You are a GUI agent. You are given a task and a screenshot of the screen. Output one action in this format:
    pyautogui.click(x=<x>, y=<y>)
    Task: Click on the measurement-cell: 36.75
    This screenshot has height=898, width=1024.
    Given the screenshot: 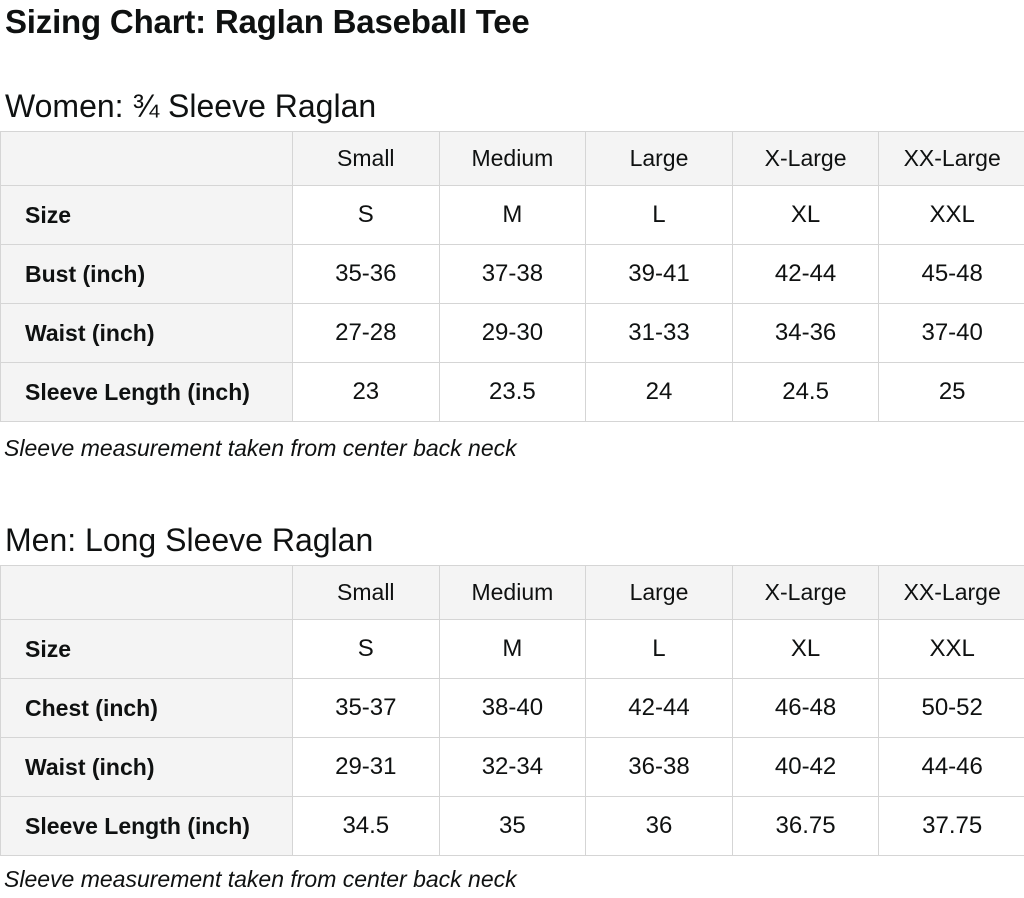 What is the action you would take?
    pyautogui.click(x=805, y=826)
    